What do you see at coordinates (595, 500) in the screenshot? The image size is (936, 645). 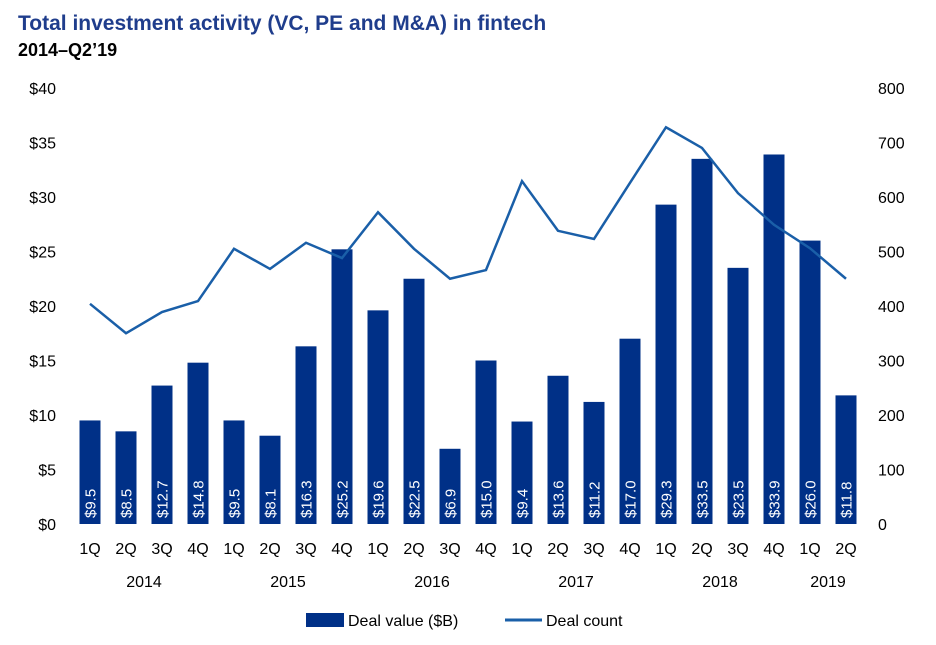 I see `bar-data-label: $11.2` at bounding box center [595, 500].